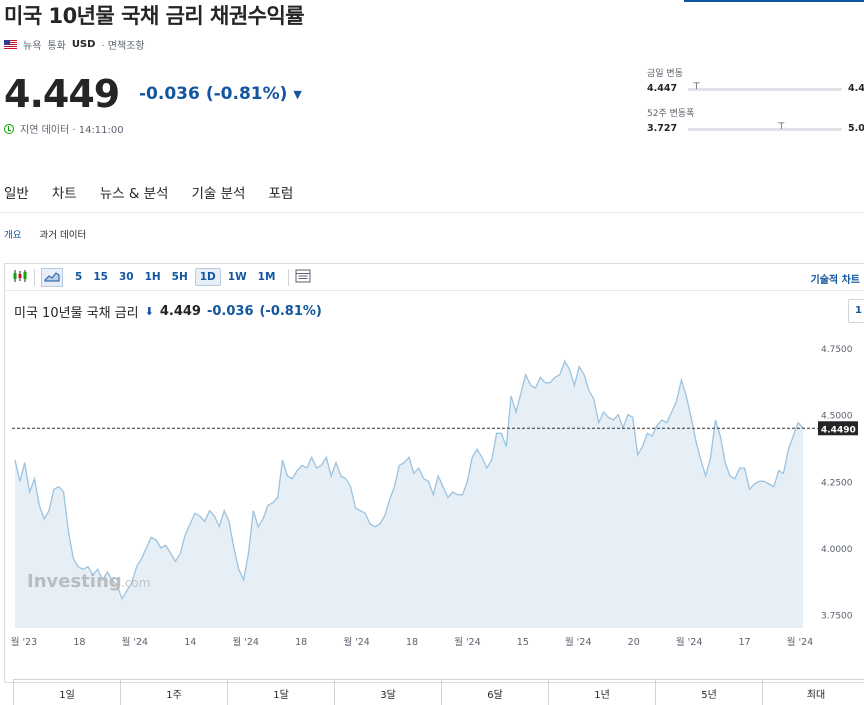 The height and width of the screenshot is (705, 864). I want to click on period-5y: 5년, so click(709, 692).